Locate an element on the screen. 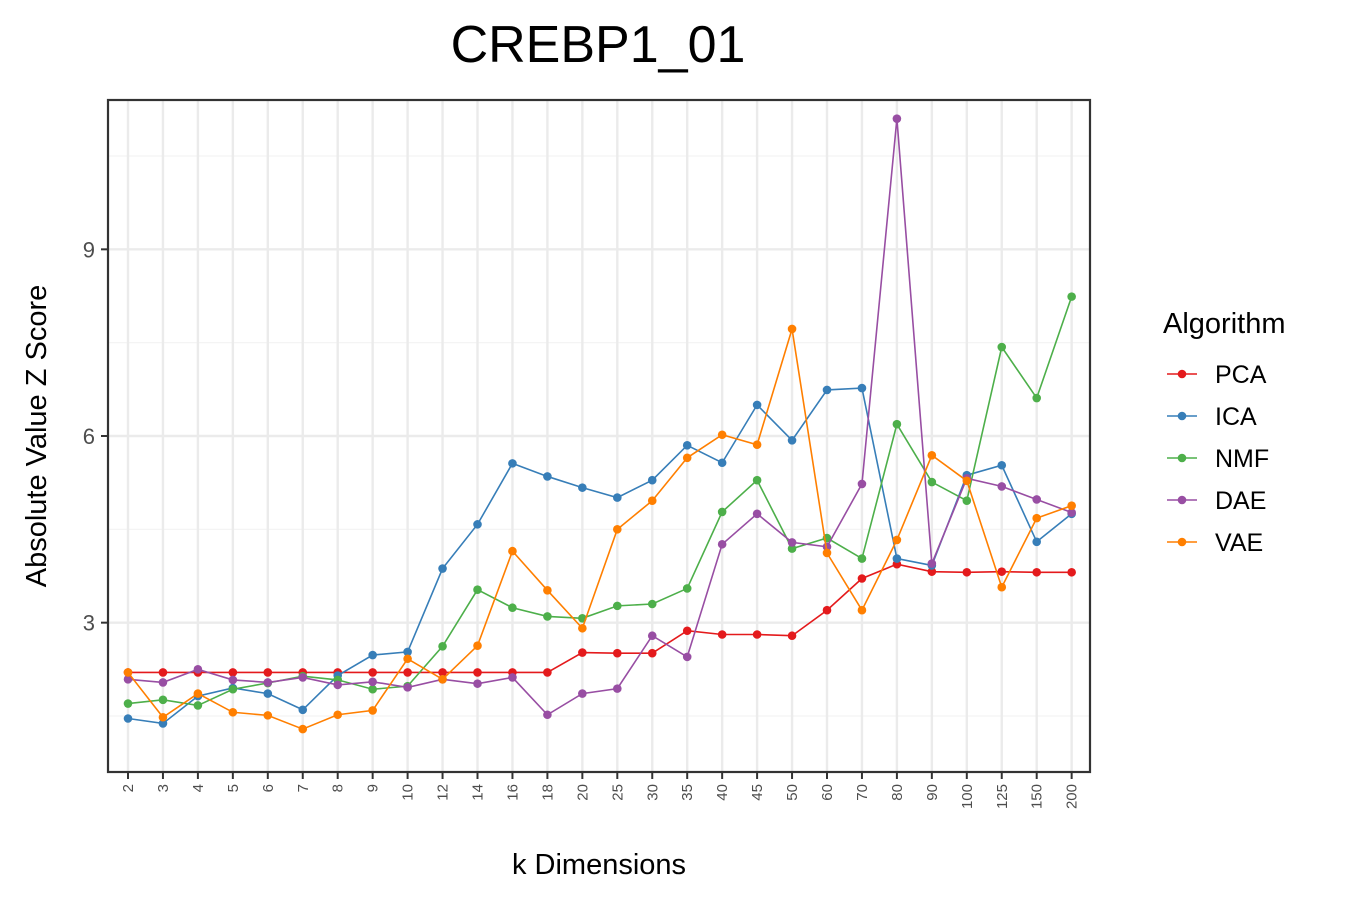 Image resolution: width=1350 pixels, height=905 pixels. x-tick-label: 6 is located at coordinates (268, 788).